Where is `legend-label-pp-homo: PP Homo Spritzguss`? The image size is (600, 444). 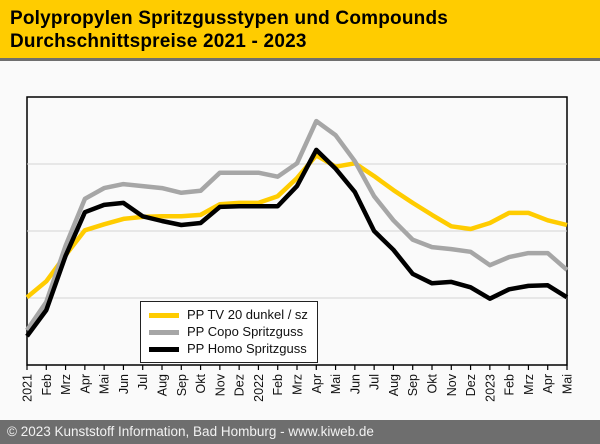 legend-label-pp-homo: PP Homo Spritzguss is located at coordinates (247, 348).